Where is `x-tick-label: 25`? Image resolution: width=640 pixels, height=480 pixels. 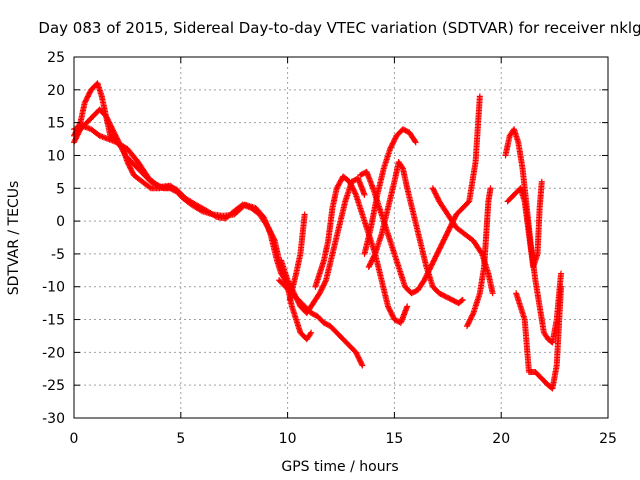 x-tick-label: 25 is located at coordinates (608, 439).